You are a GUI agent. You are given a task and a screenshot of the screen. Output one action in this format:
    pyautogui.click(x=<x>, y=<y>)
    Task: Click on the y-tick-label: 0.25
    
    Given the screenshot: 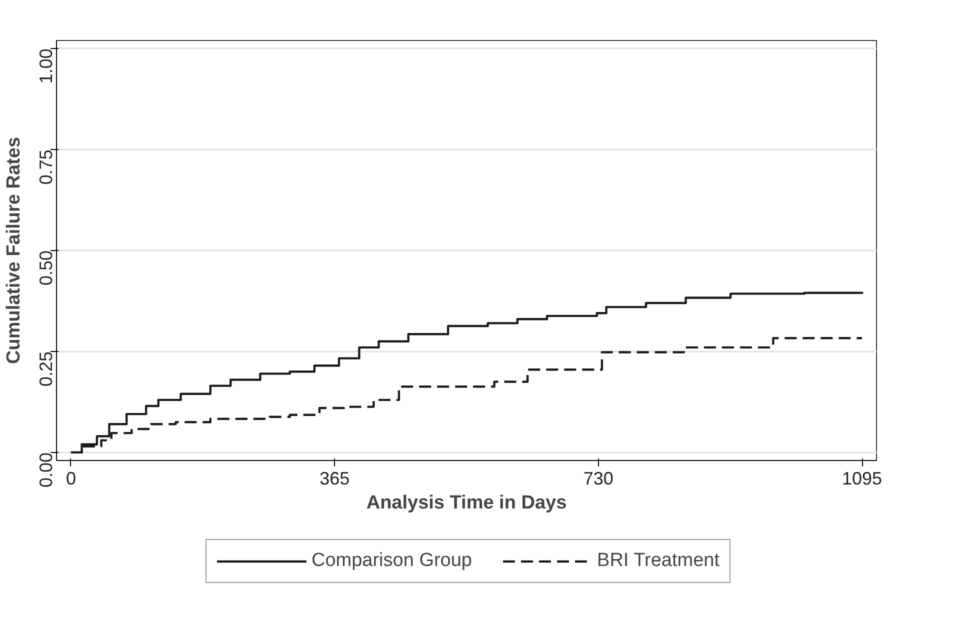 What is the action you would take?
    pyautogui.click(x=46, y=368)
    